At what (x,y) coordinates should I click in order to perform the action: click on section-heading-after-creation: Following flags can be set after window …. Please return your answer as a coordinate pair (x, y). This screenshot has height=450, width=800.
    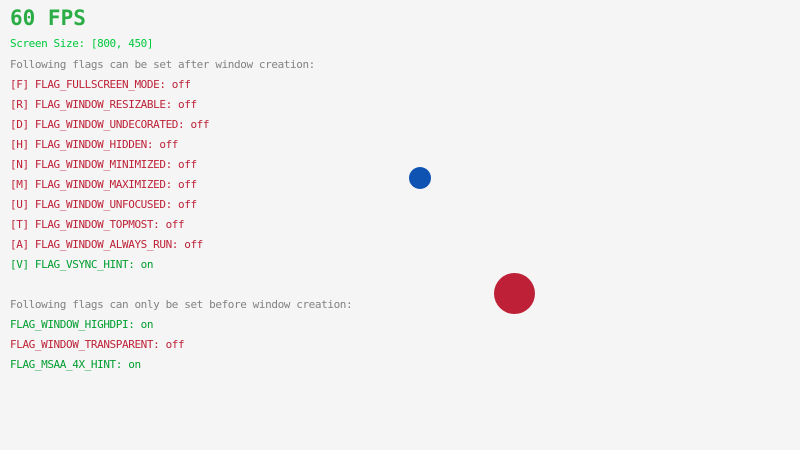
    Looking at the image, I should click on (162, 64).